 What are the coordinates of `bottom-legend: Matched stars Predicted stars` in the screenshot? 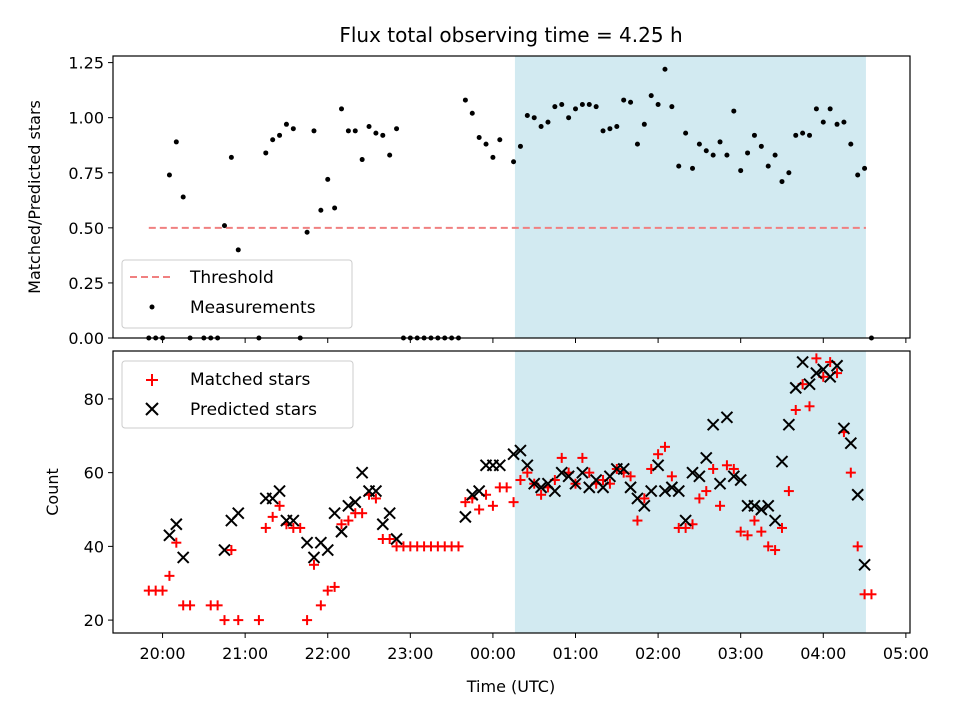 It's located at (237, 394).